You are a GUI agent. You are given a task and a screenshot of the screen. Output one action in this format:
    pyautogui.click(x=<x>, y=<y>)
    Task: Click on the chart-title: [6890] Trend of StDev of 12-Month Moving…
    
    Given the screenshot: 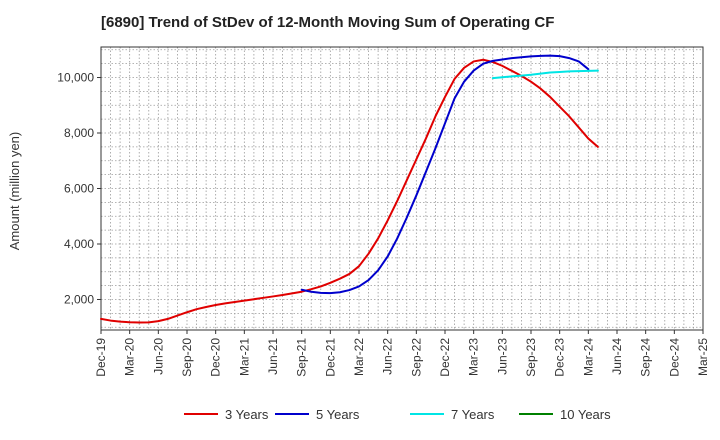 What is the action you would take?
    pyautogui.click(x=328, y=22)
    